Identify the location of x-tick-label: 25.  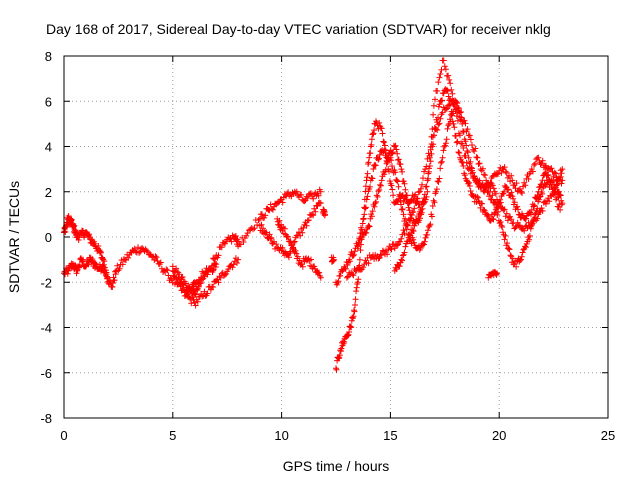
(608, 435).